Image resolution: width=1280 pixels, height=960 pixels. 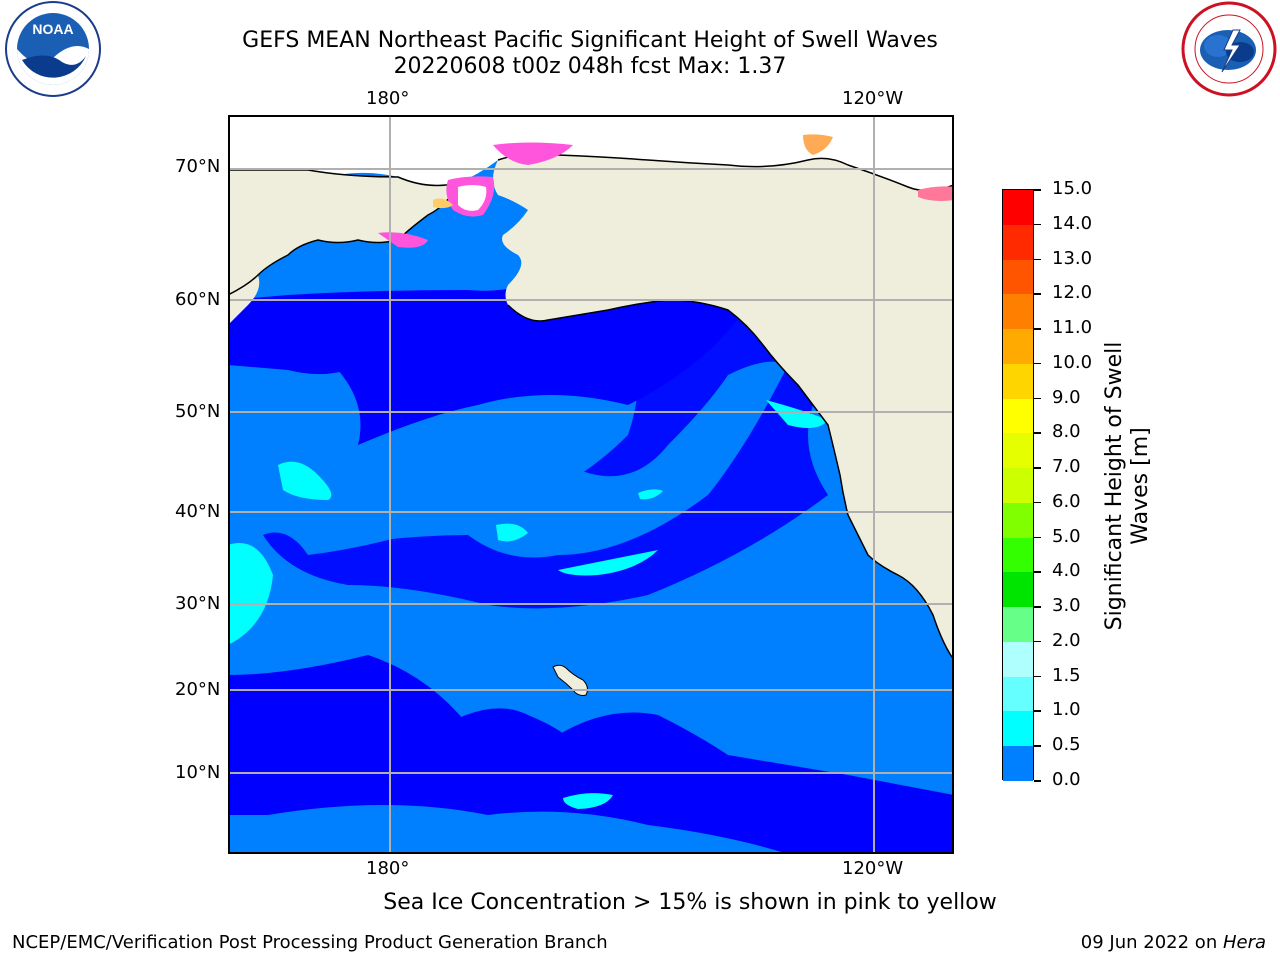 I want to click on colorbar-tick-label: 13.0, so click(x=1072, y=258).